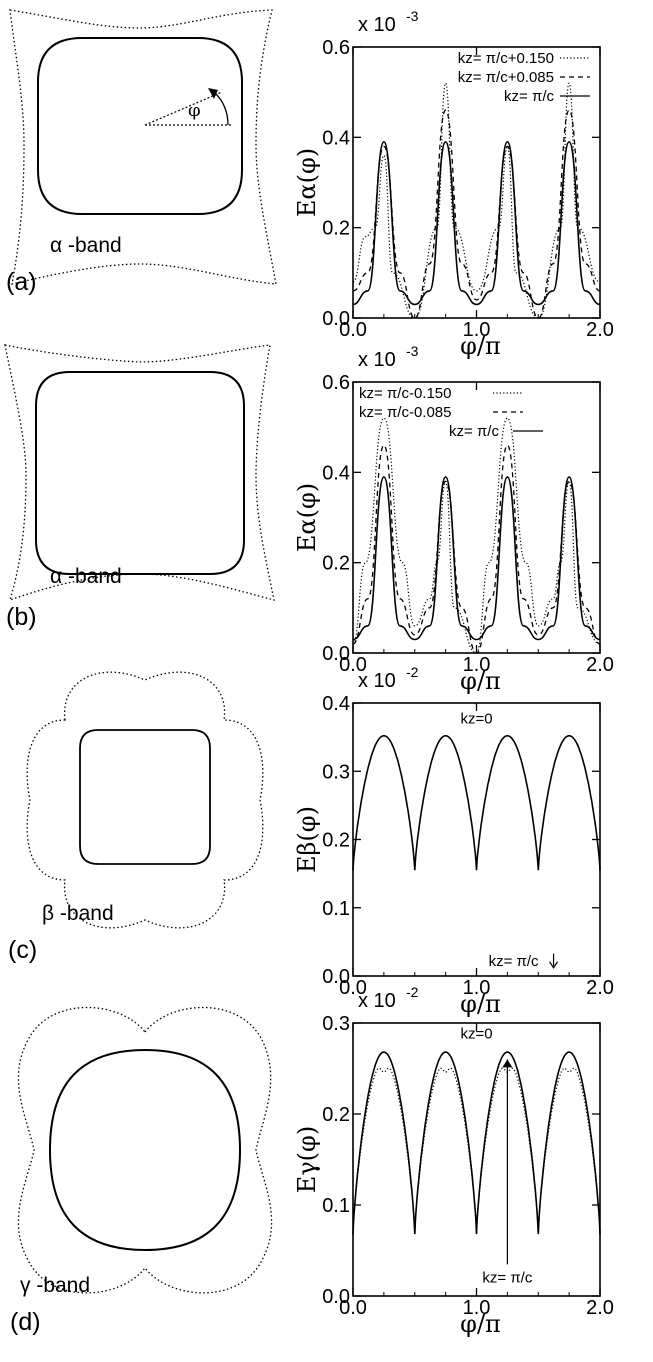 This screenshot has height=1362, width=653. What do you see at coordinates (86, 576) in the screenshot?
I see `band-label-b: α -band` at bounding box center [86, 576].